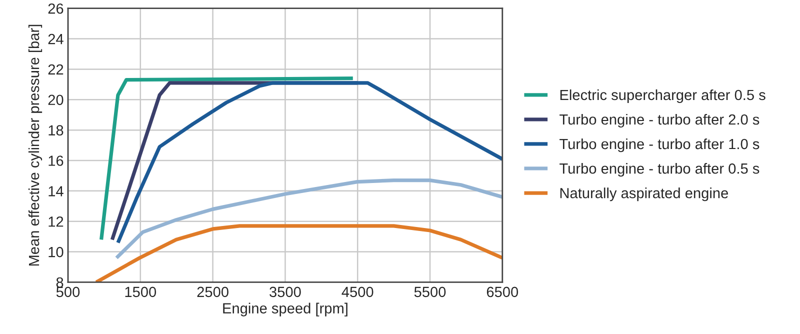 This screenshot has width=800, height=334. I want to click on y-tick-label: 22, so click(56, 69).